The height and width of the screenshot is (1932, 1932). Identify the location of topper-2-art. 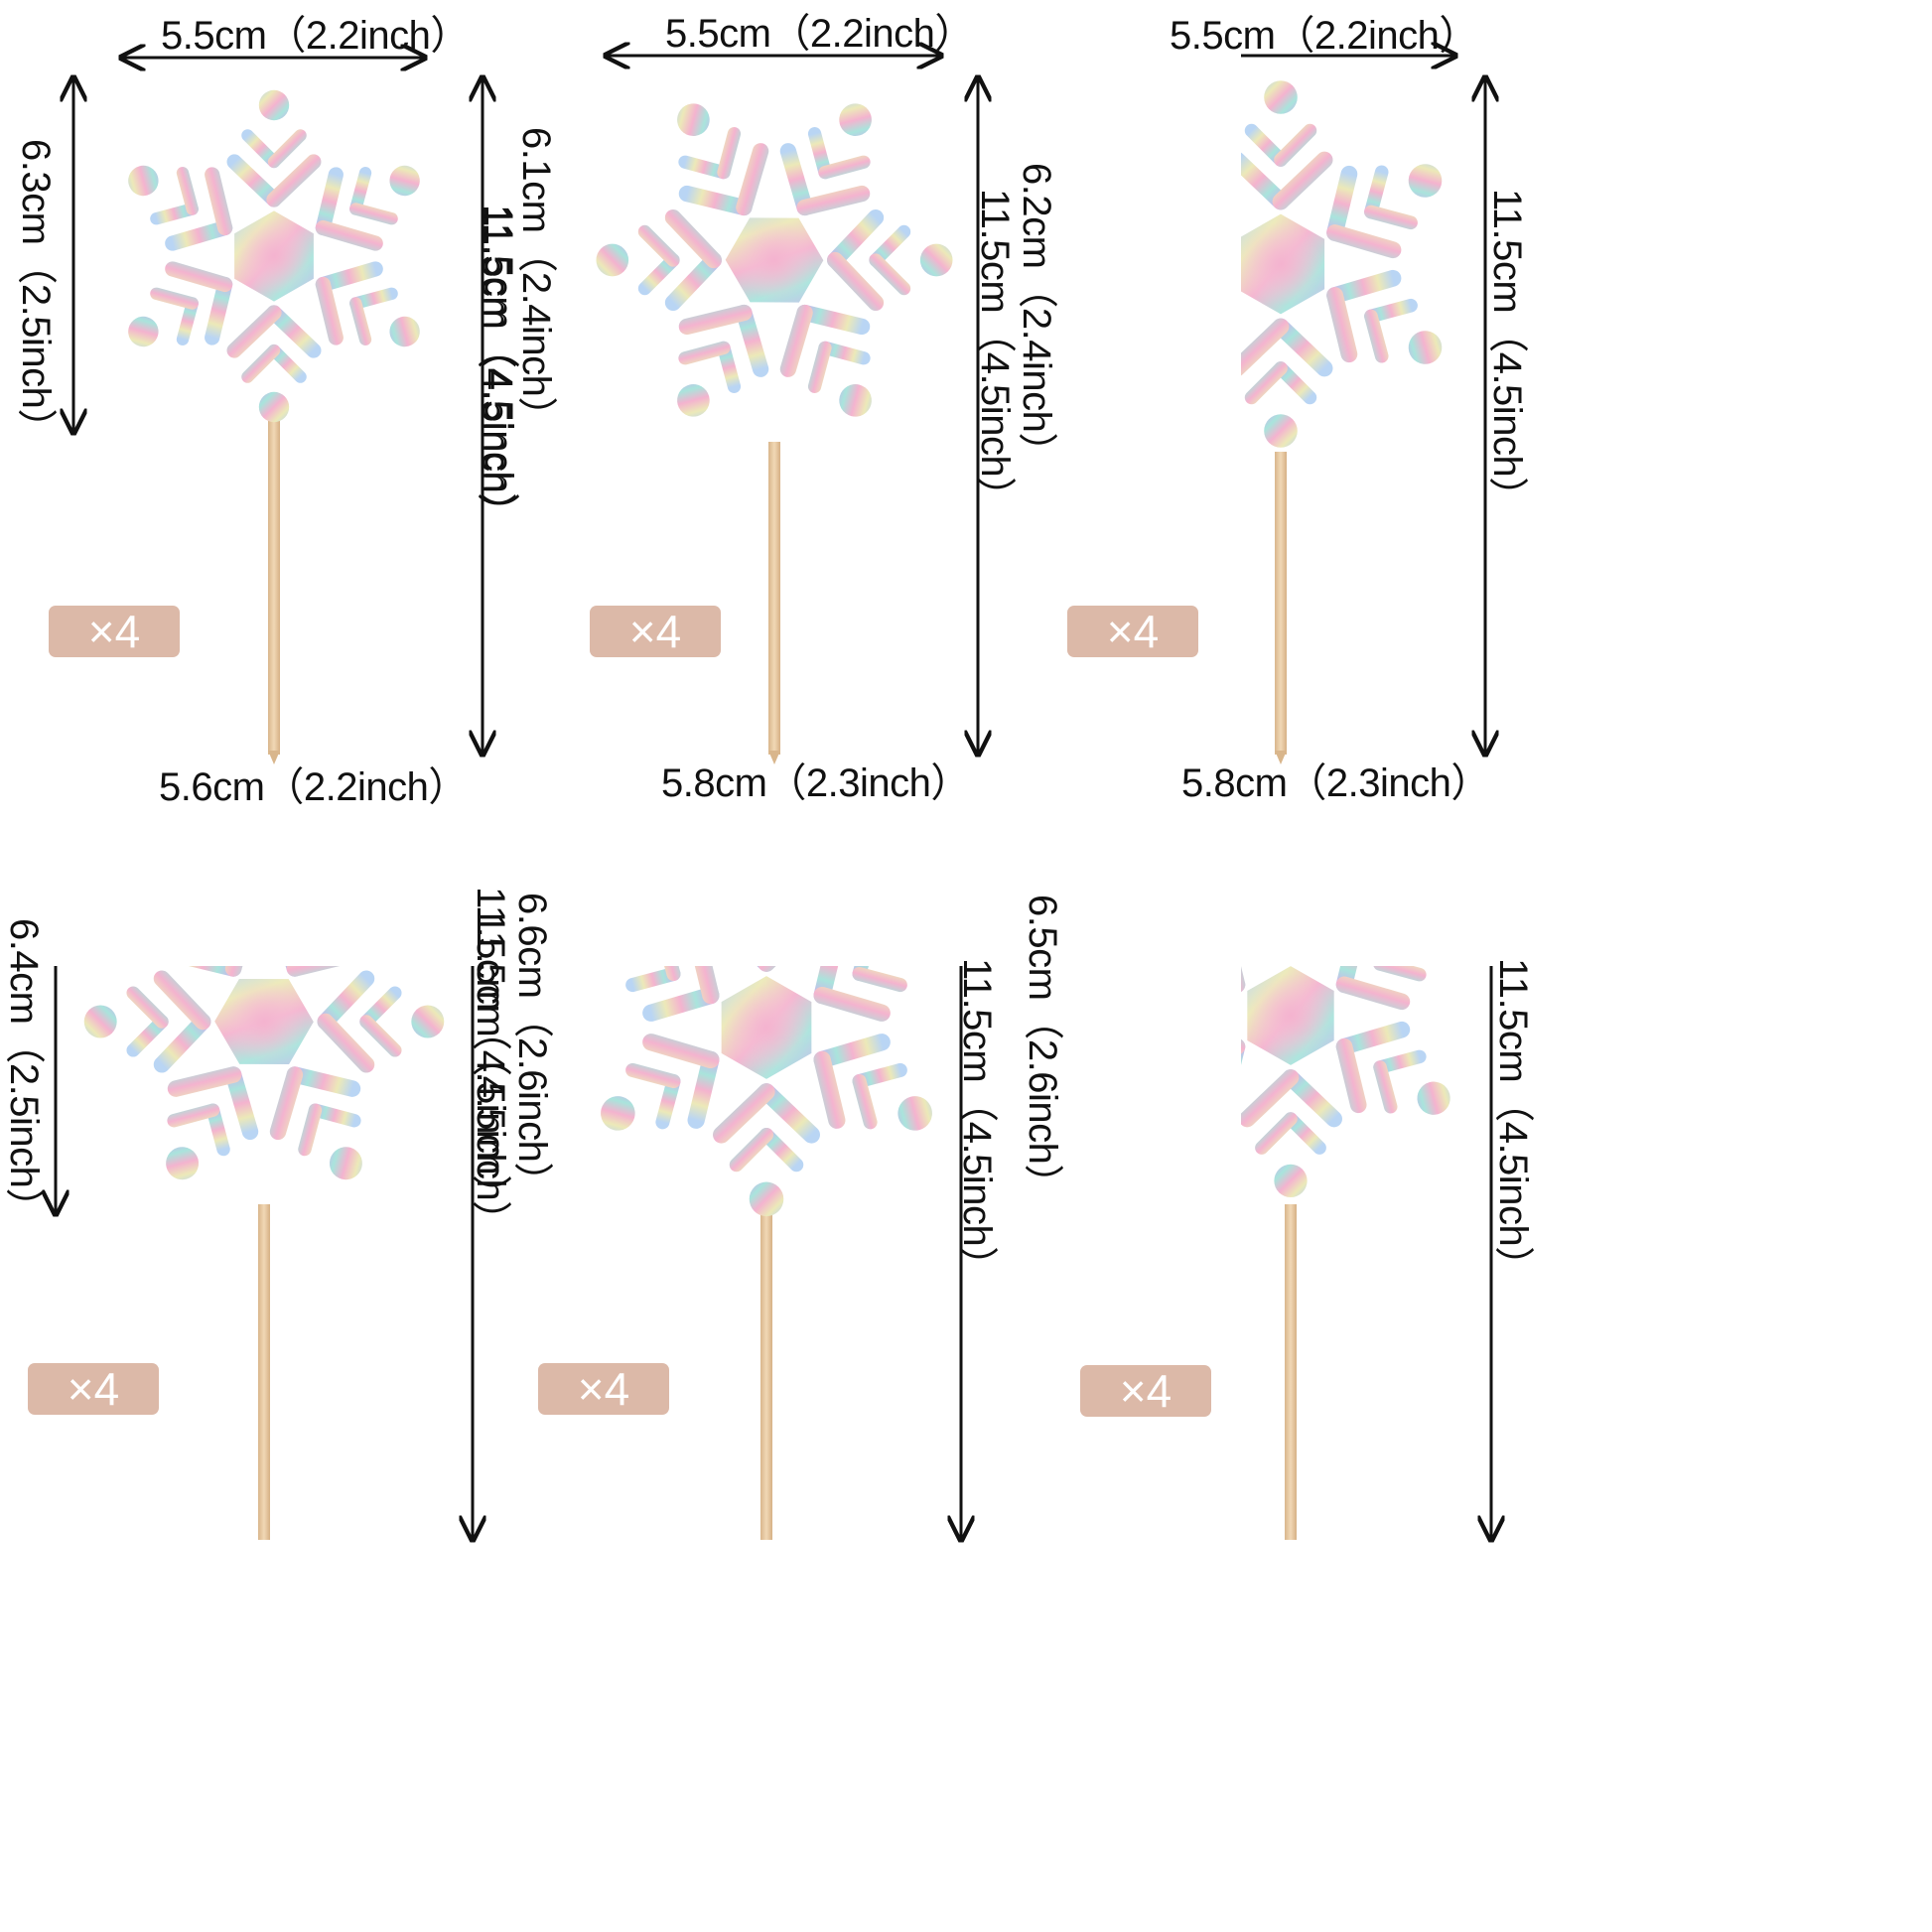
(915, 382).